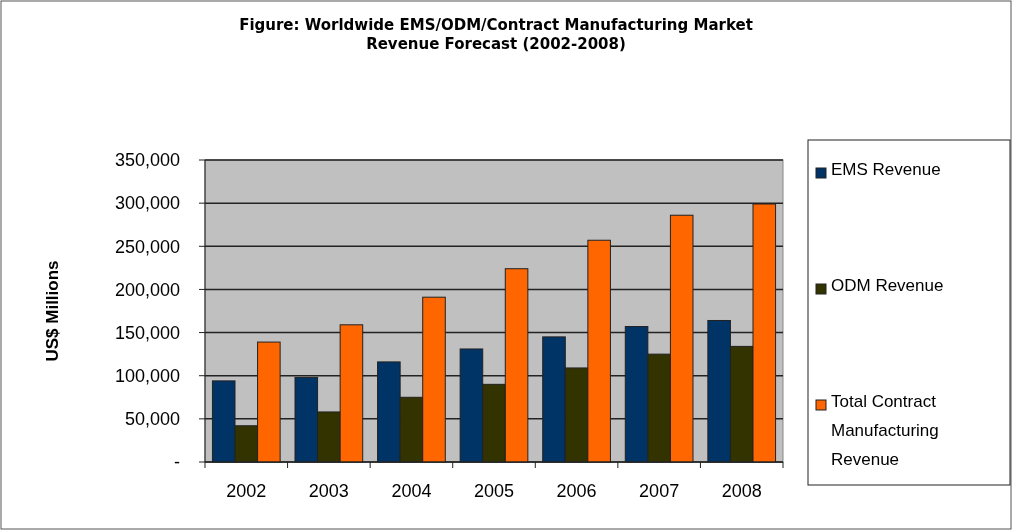 The image size is (1012, 530). What do you see at coordinates (52, 311) in the screenshot?
I see `y-axis-title: US$ Millions` at bounding box center [52, 311].